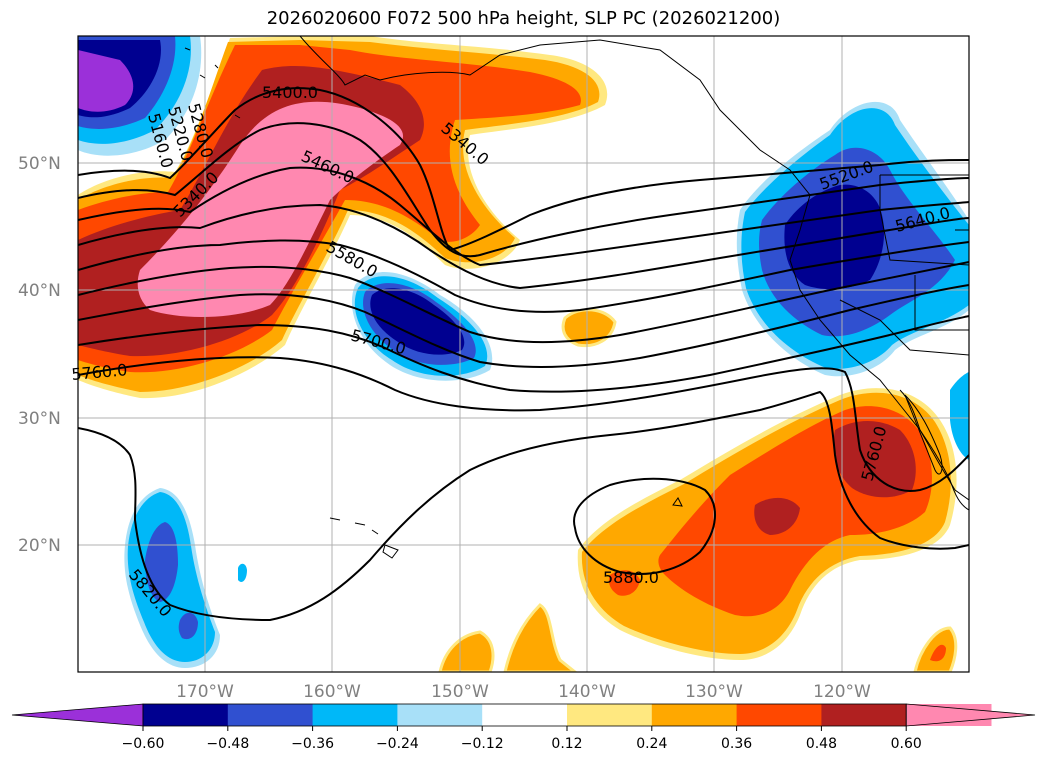 This screenshot has height=765, width=1047. Describe the element at coordinates (842, 692) in the screenshot. I see `lon-label: 120°W` at that location.